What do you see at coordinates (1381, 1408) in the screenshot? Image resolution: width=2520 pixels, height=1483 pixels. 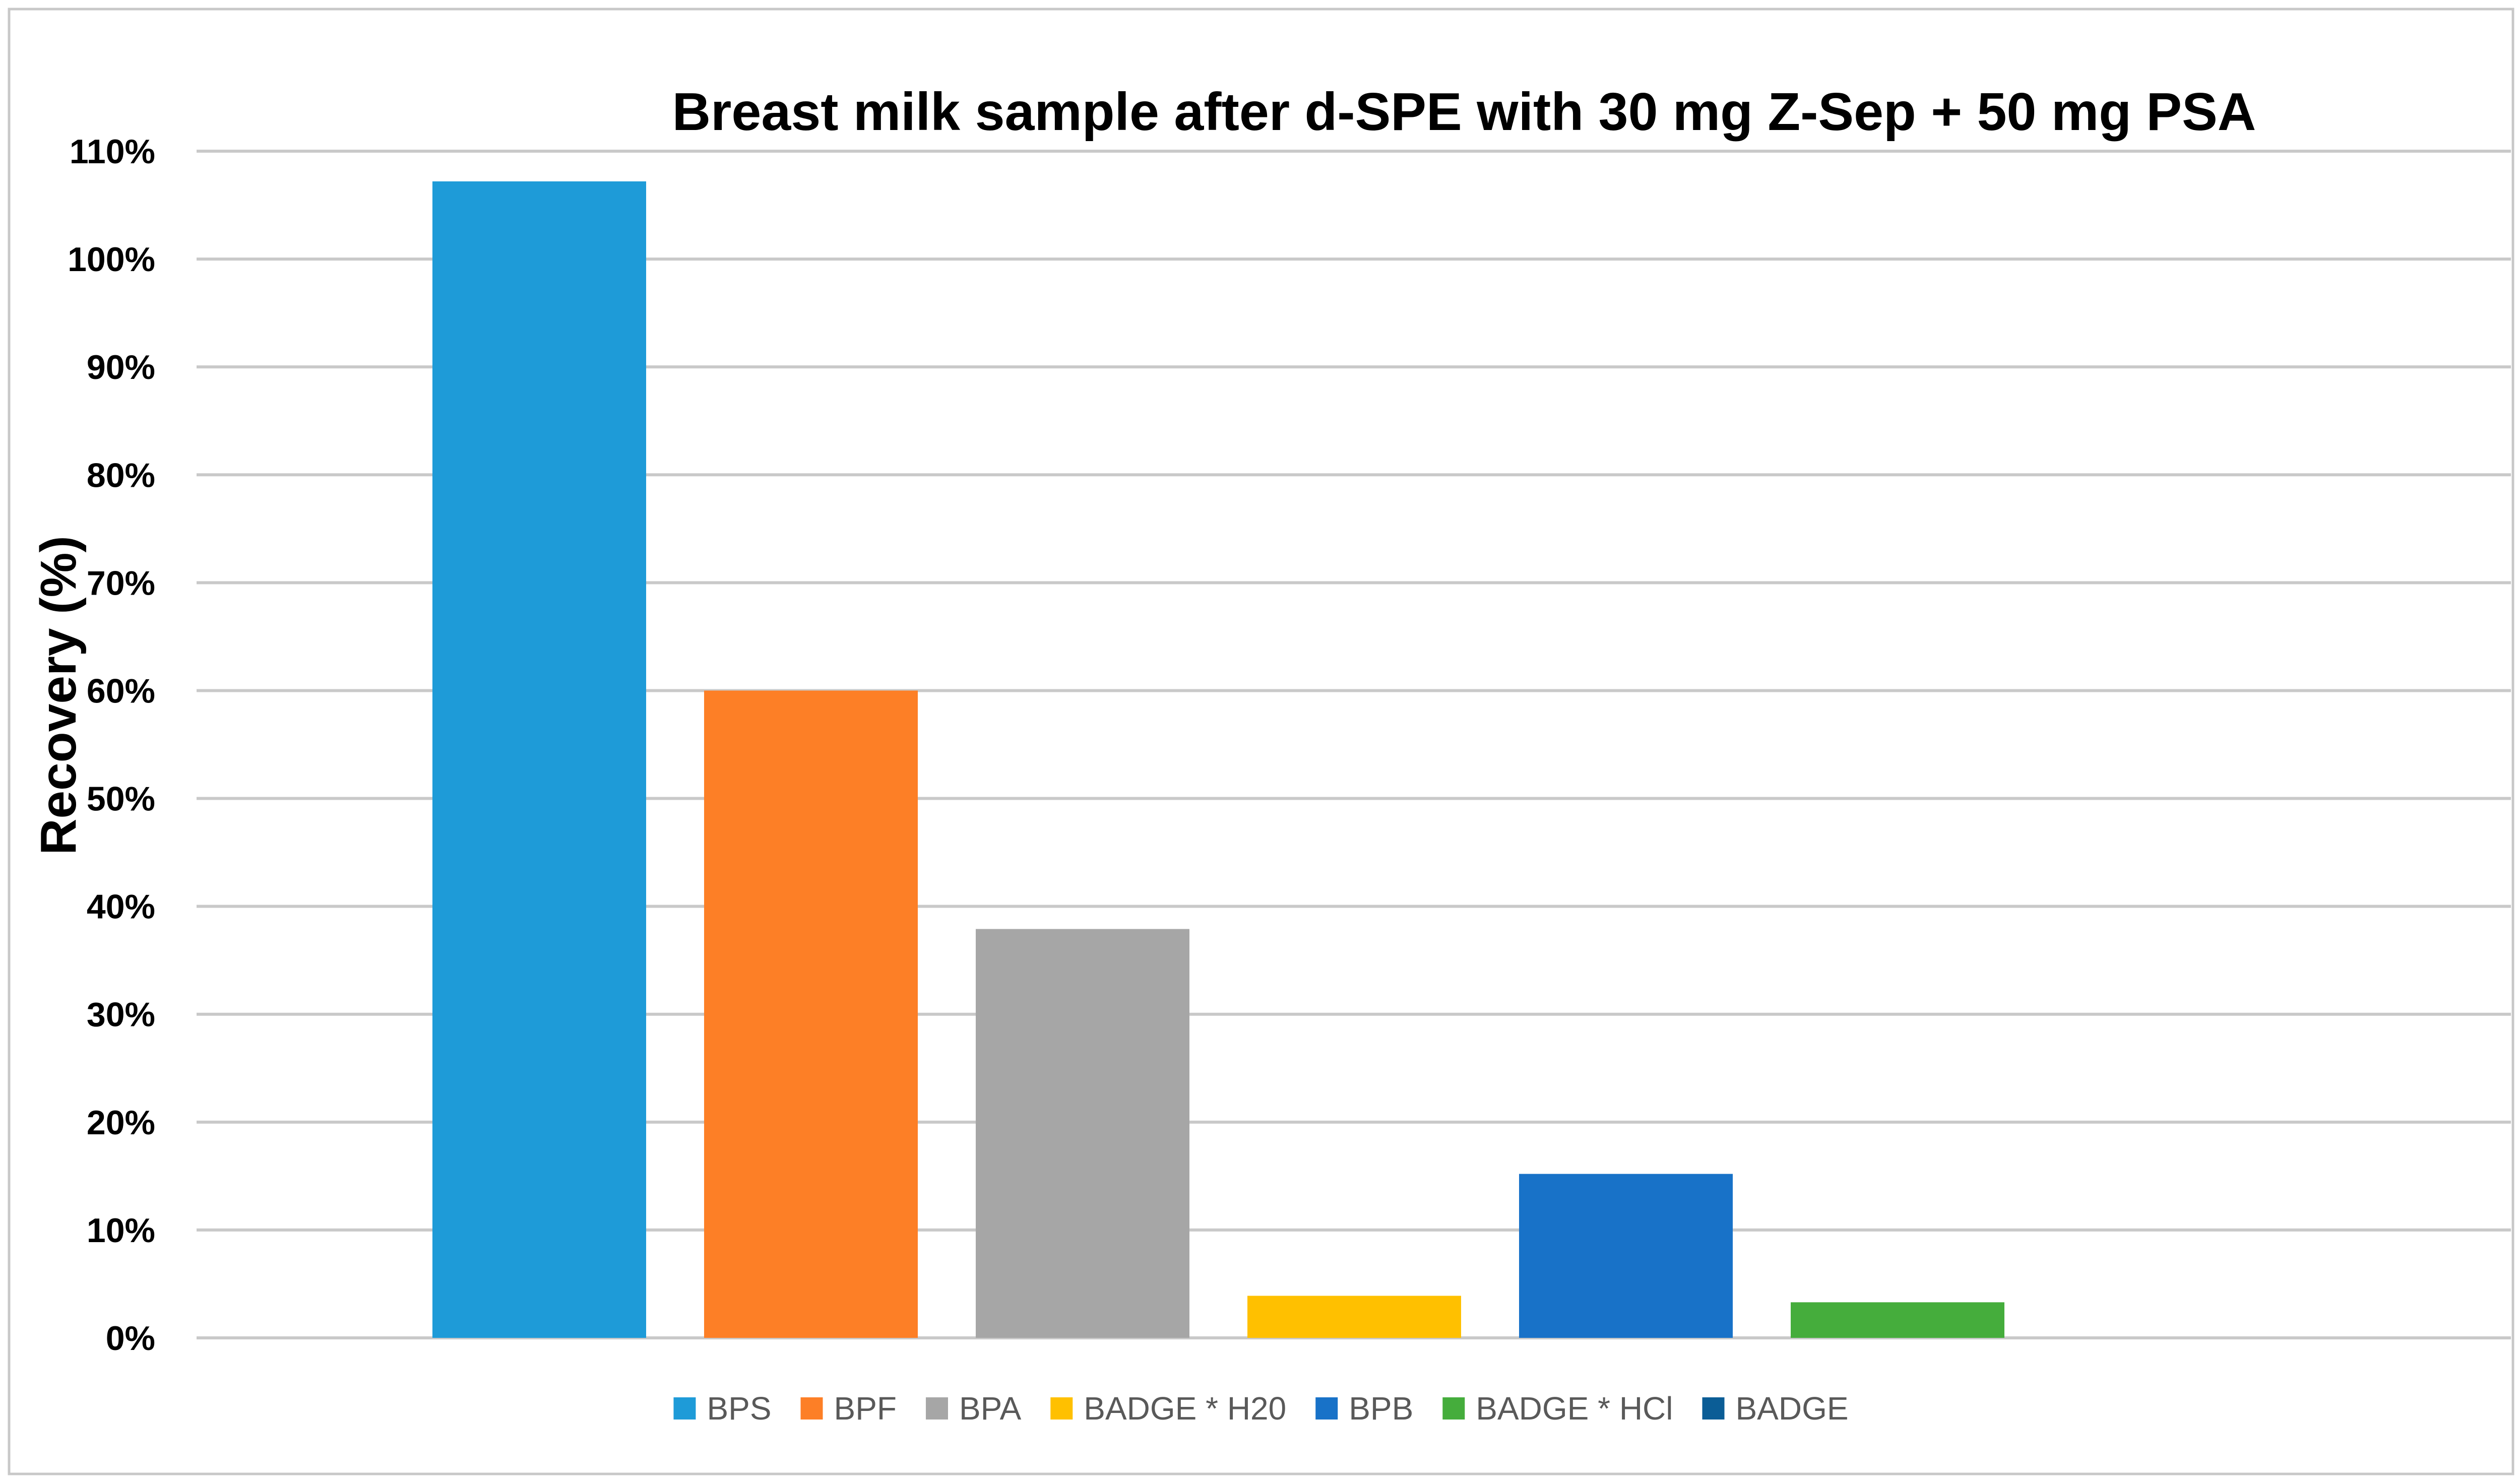 I see `legend-label: BPB` at bounding box center [1381, 1408].